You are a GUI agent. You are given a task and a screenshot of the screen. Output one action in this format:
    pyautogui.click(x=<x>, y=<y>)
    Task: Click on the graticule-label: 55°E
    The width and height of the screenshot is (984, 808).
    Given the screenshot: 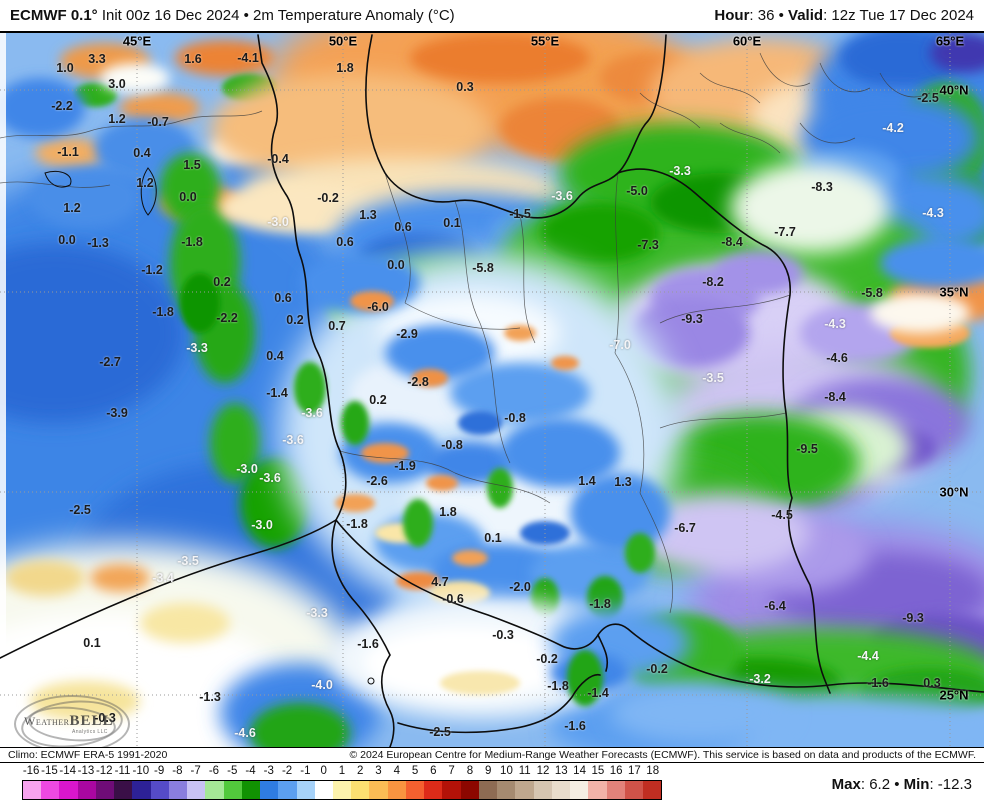 What is the action you would take?
    pyautogui.click(x=545, y=41)
    